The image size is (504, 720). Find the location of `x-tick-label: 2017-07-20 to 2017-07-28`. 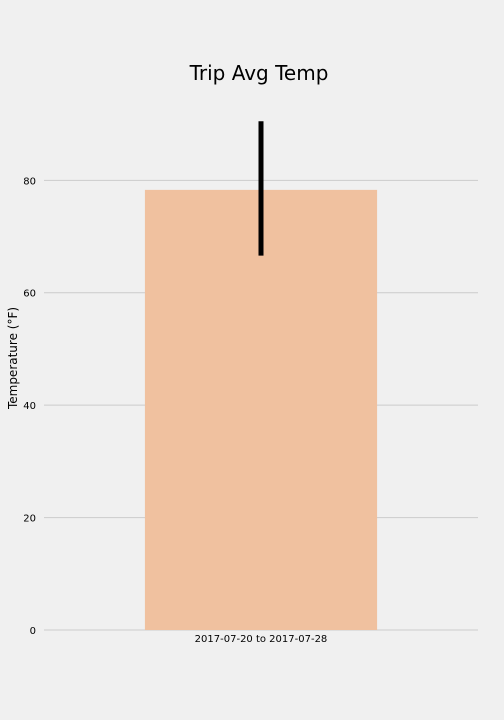

x-tick-label: 2017-07-20 to 2017-07-28 is located at coordinates (261, 639).